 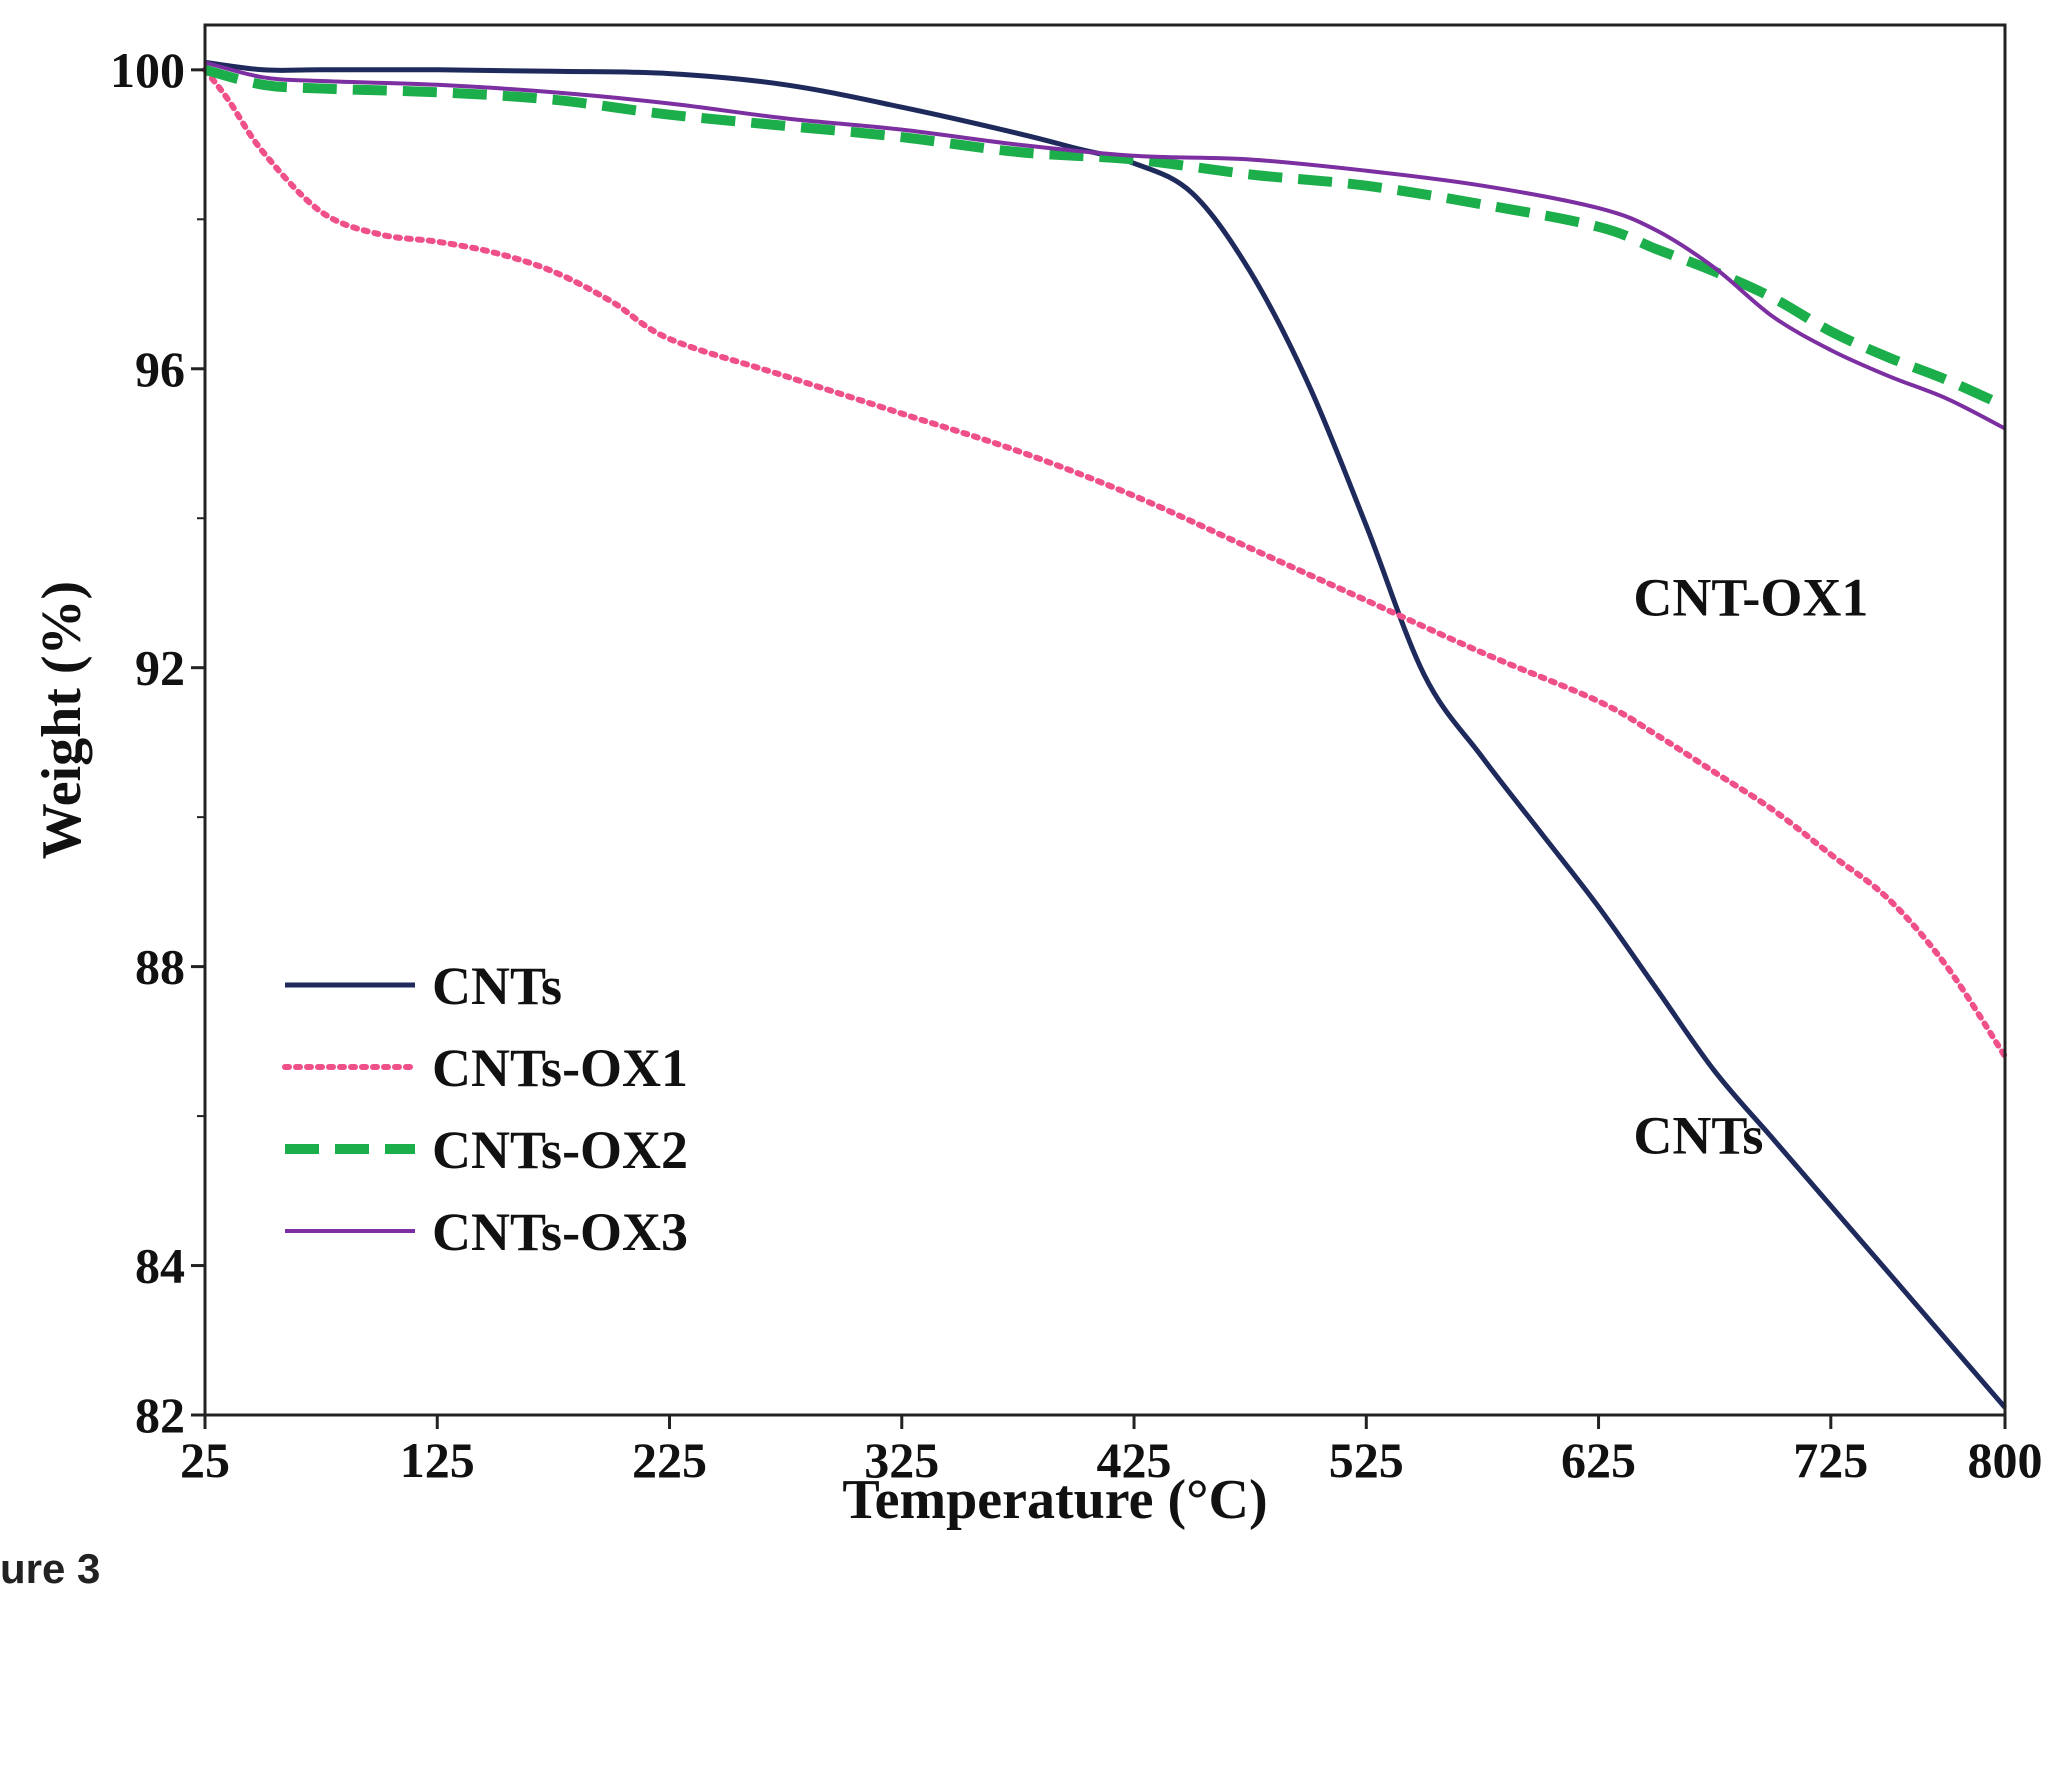 What do you see at coordinates (497, 986) in the screenshot?
I see `legend-label: CNTs` at bounding box center [497, 986].